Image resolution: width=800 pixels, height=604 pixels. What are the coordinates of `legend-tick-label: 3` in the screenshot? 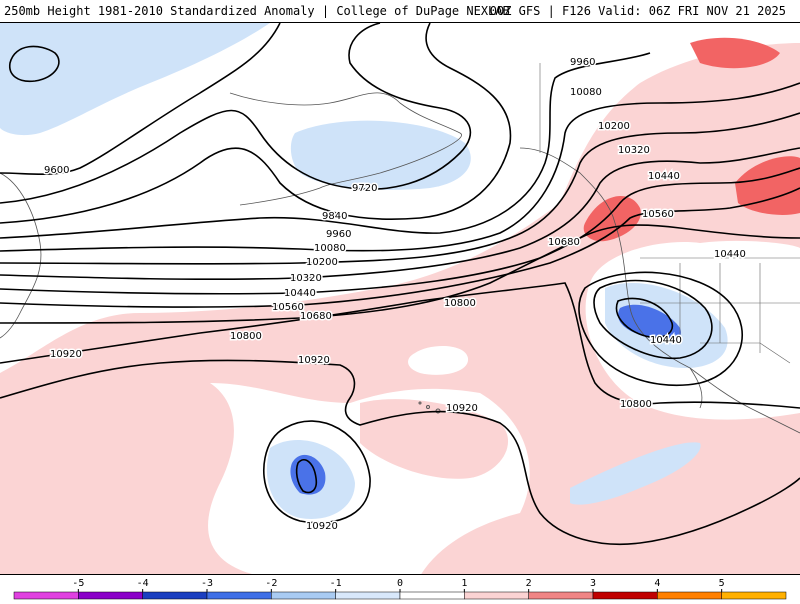 It's located at (593, 583).